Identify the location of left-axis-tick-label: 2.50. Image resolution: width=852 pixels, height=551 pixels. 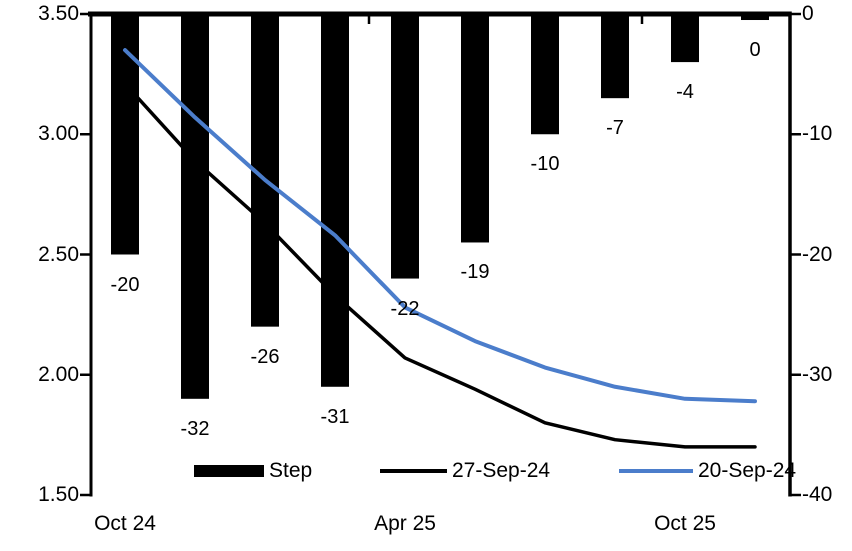
(58, 254).